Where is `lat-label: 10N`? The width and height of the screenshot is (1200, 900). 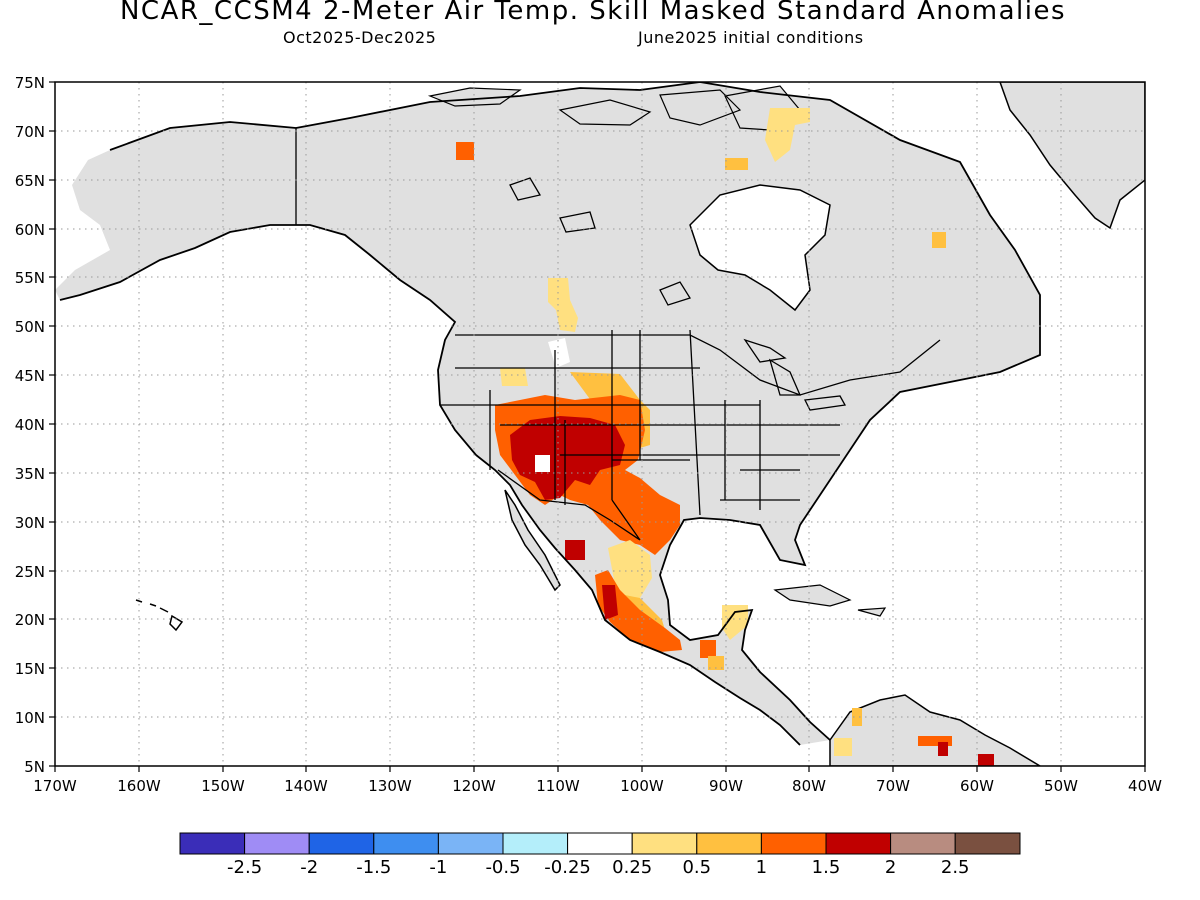
lat-label: 10N is located at coordinates (30, 718).